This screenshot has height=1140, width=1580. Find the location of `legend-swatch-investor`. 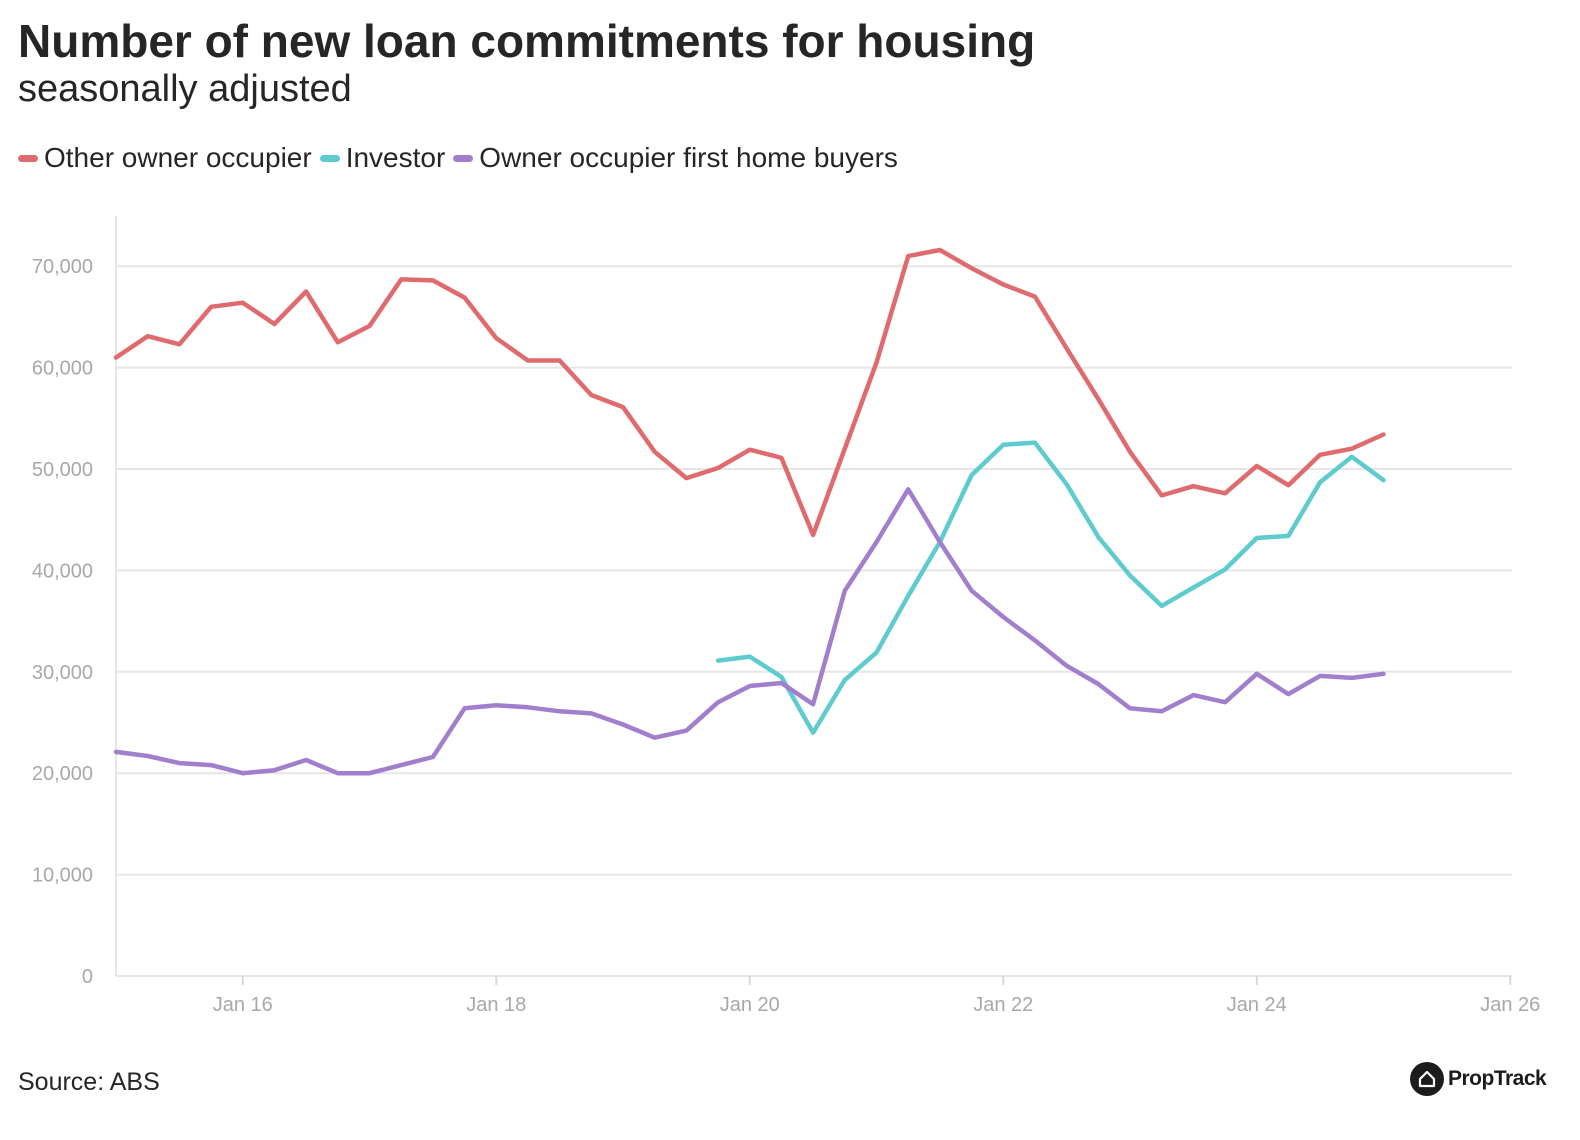

legend-swatch-investor is located at coordinates (329, 158).